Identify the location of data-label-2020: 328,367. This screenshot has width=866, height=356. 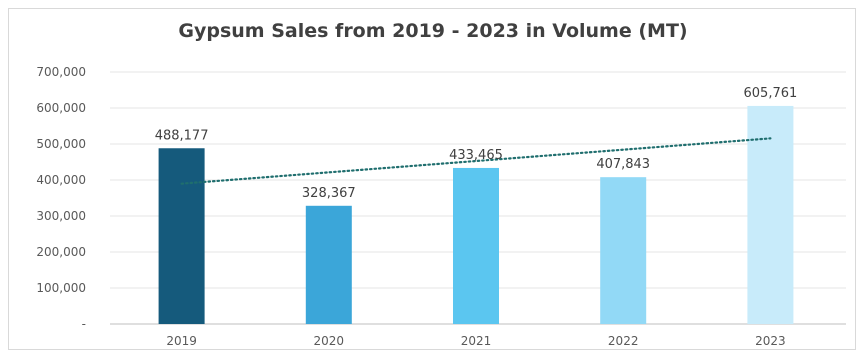
(329, 193).